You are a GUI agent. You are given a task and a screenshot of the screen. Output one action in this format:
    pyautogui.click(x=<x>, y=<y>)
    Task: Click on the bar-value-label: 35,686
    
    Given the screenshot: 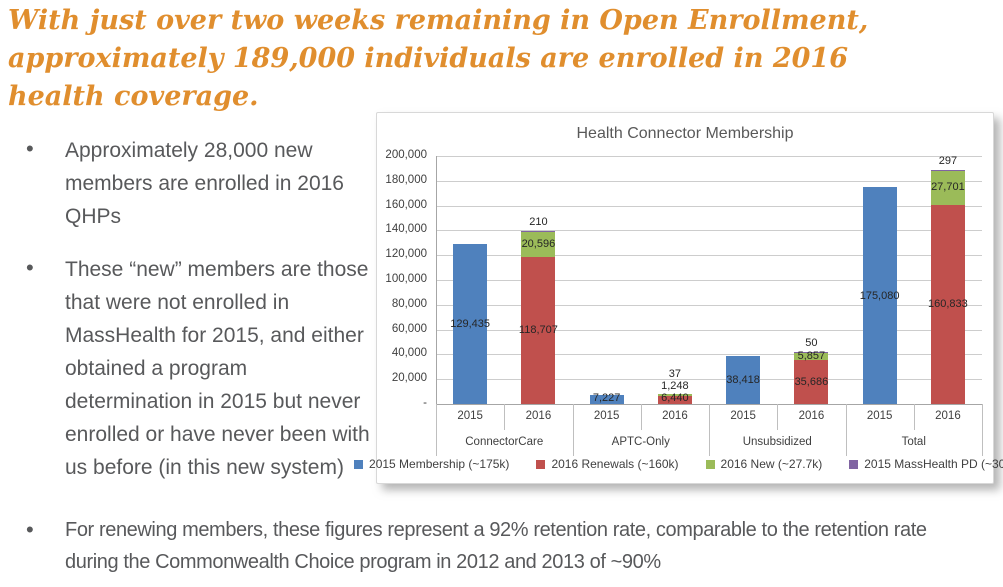 What is the action you would take?
    pyautogui.click(x=811, y=381)
    